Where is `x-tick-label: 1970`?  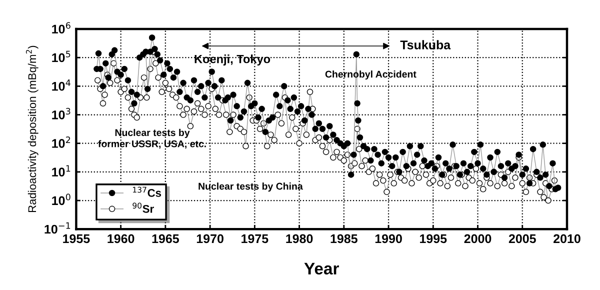 x-tick-label: 1970 is located at coordinates (210, 239).